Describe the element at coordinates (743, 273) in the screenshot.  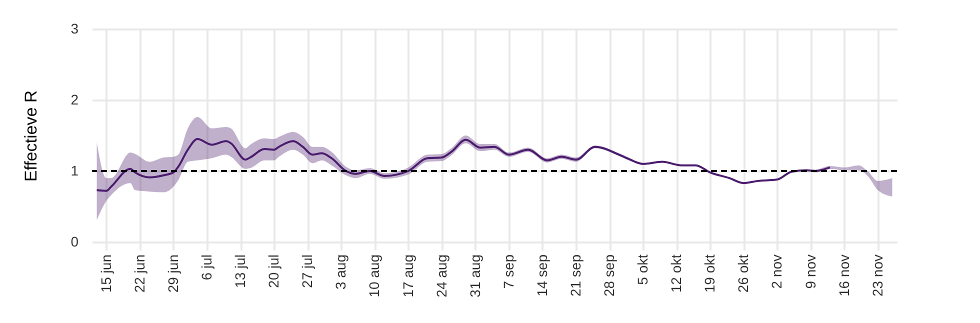
I see `x-tick-label: 26 okt` at that location.